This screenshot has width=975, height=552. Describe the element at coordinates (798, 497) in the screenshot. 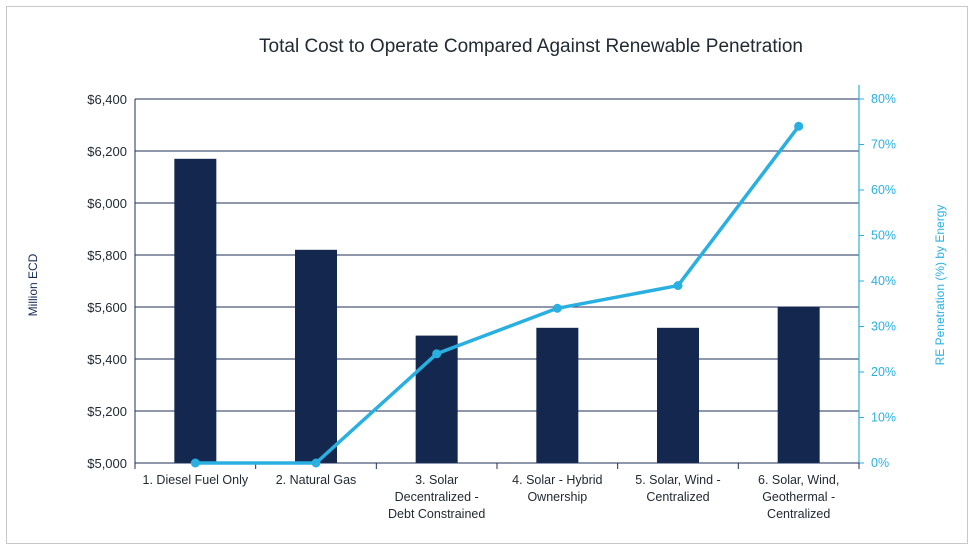

I see `x-category-label: Geothermal -` at that location.